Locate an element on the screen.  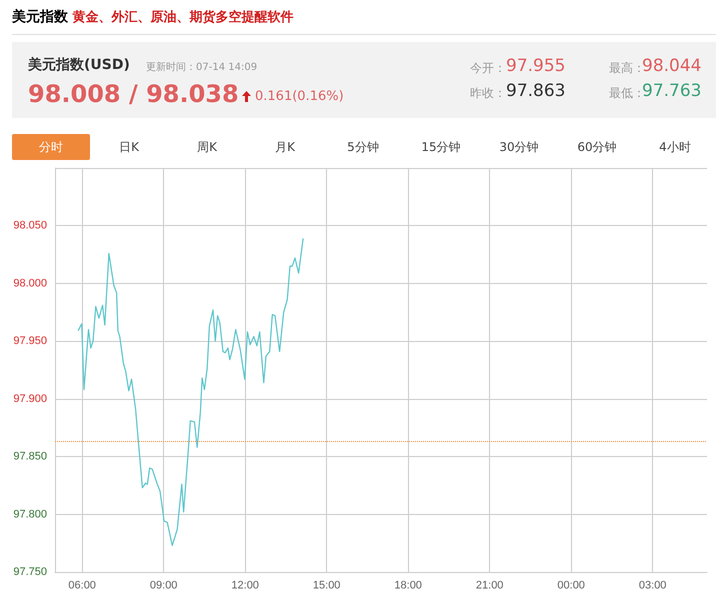
text: 更新时间：07-14 14:09 is located at coordinates (202, 67).